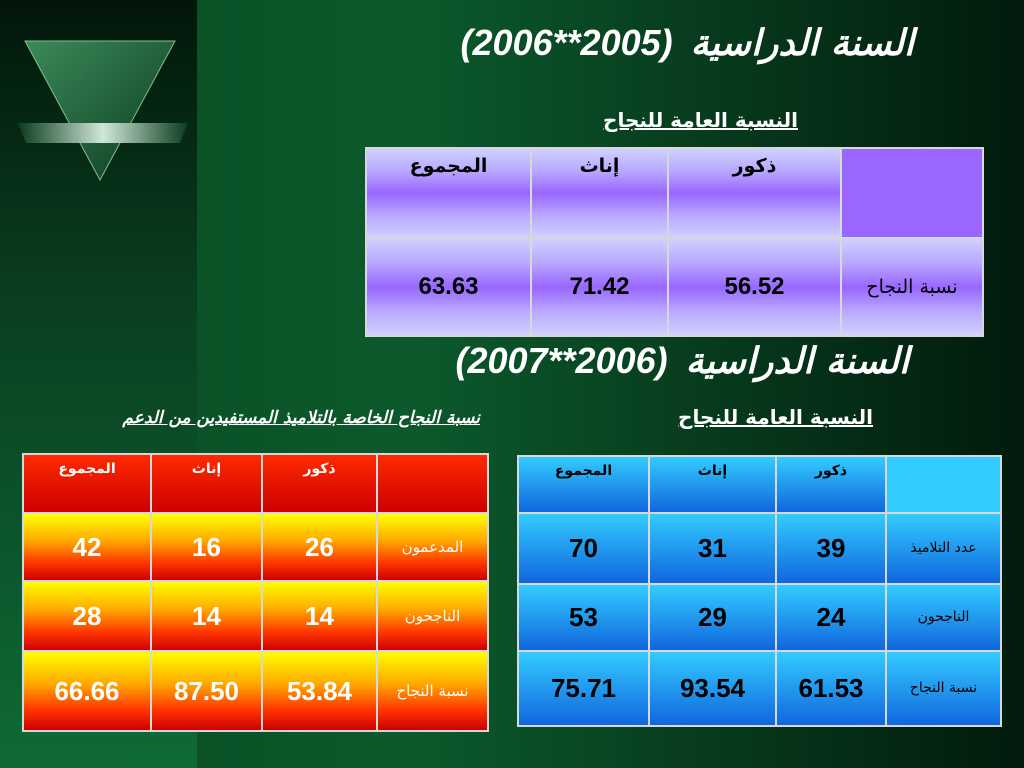 This screenshot has height=768, width=1024. Describe the element at coordinates (599, 287) in the screenshot. I see `value-cell: 71.42` at that location.